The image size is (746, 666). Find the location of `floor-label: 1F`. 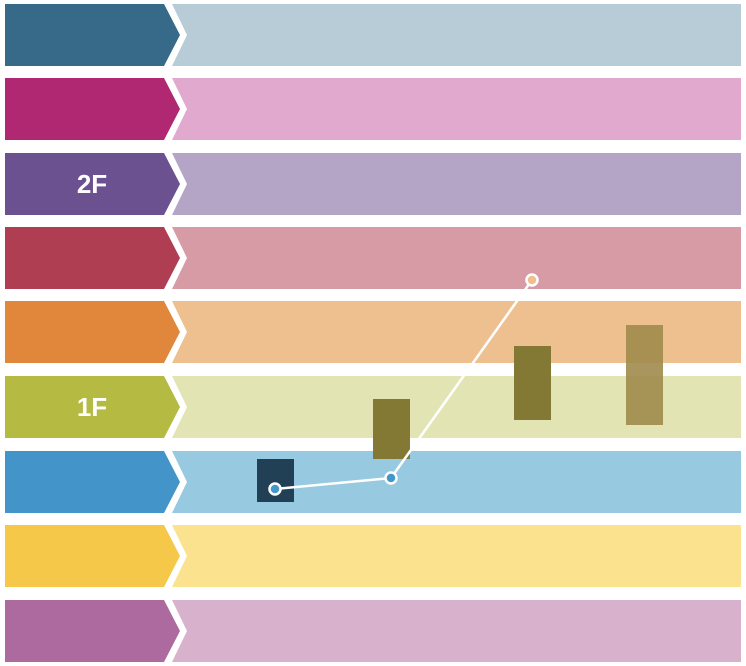

floor-label: 1F is located at coordinates (92, 407).